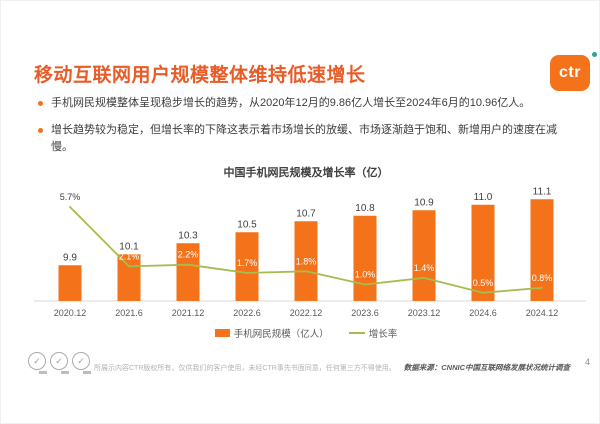 This screenshot has height=424, width=600. I want to click on growth-rate-label: 0.5%, so click(483, 283).